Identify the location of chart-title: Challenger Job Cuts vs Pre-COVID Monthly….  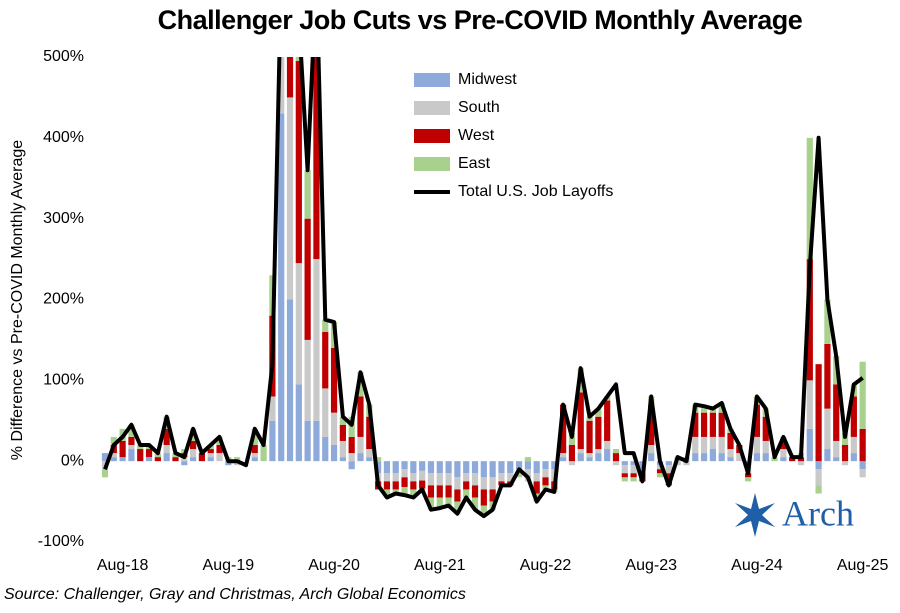
(480, 20).